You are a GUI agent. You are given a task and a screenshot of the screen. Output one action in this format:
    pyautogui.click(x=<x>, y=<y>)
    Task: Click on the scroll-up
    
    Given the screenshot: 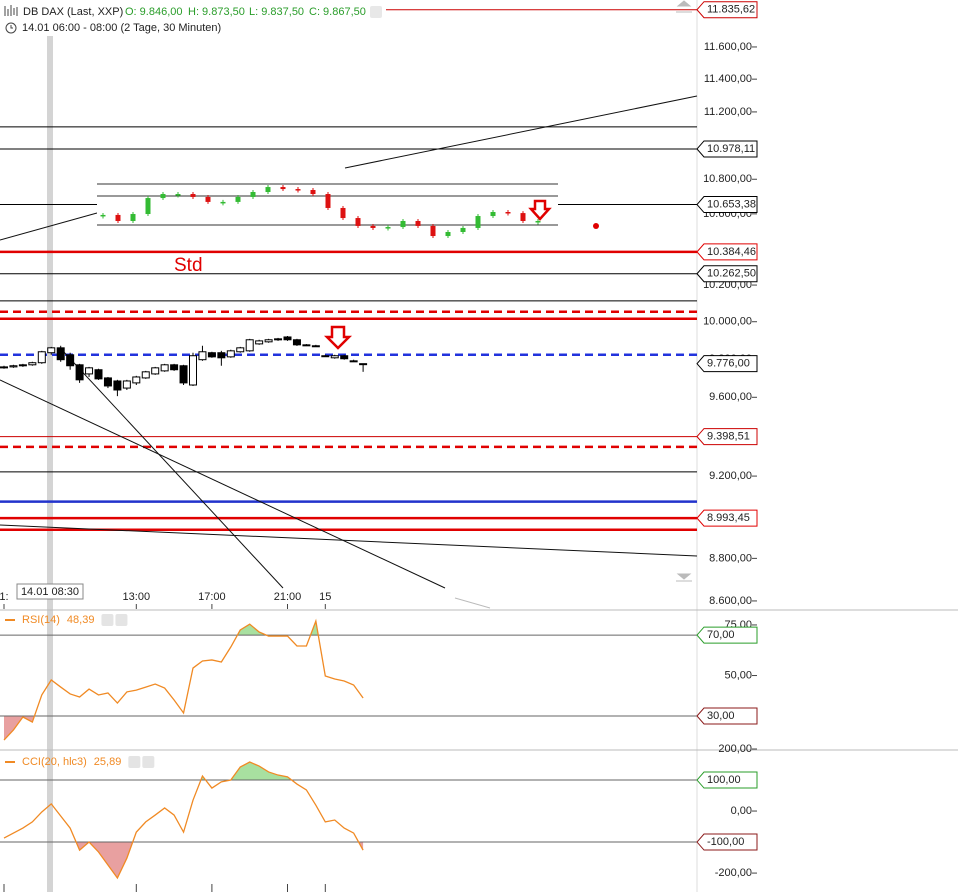 What is the action you would take?
    pyautogui.click(x=684, y=6)
    